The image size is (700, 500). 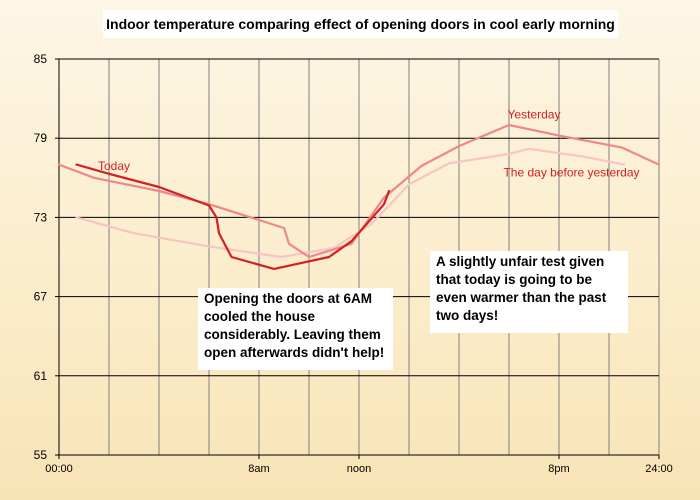 I want to click on x-tick-label-3: 8pm, so click(x=558, y=469).